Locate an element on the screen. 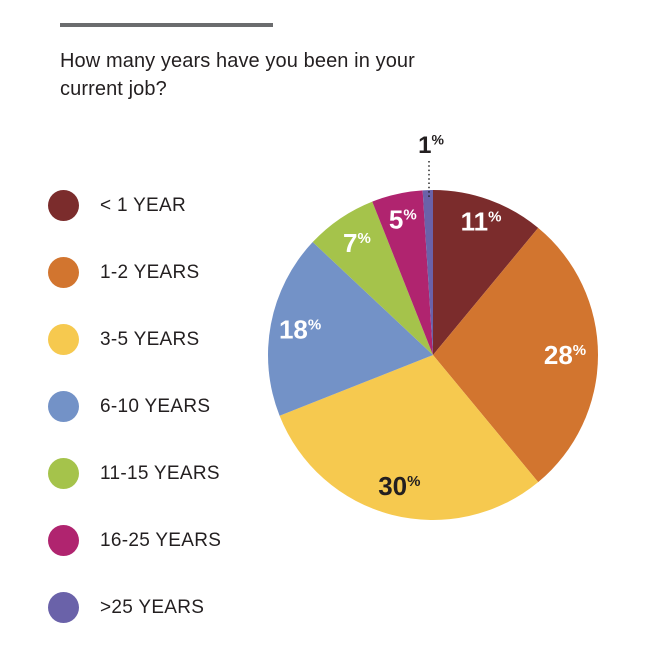  legend-item-label: 16-25 YEARS is located at coordinates (161, 540).